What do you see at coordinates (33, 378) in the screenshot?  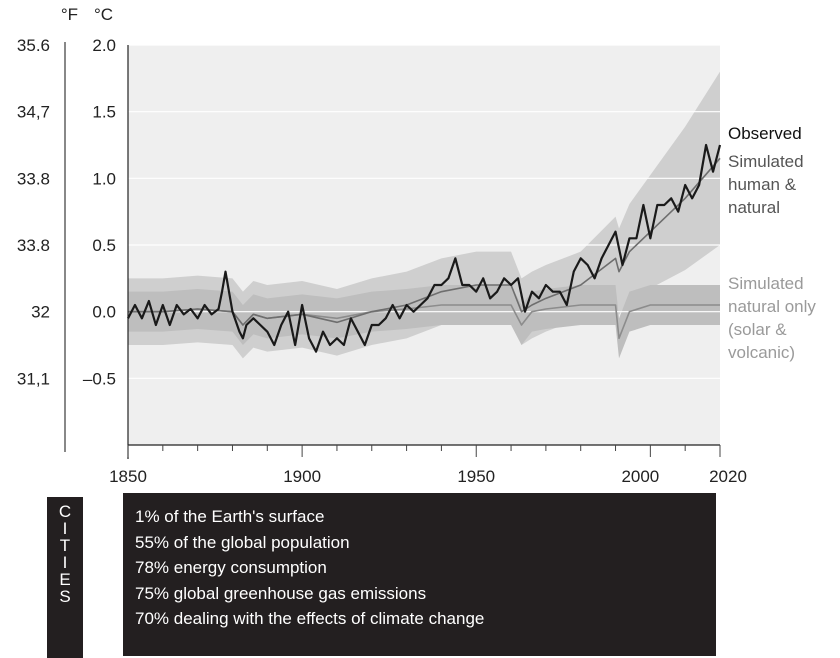 I see `fahrenheit-tick-label: 31,1` at bounding box center [33, 378].